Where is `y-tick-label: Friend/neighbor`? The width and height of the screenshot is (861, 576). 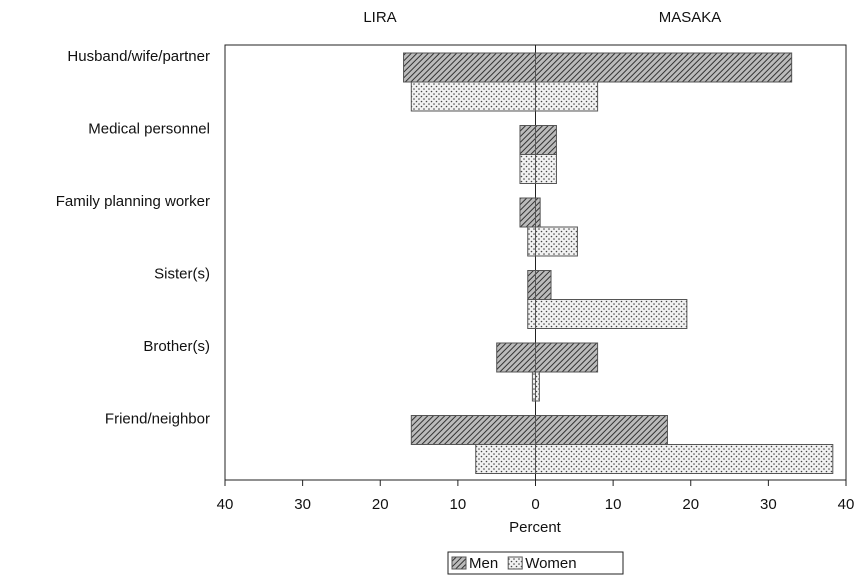 y-tick-label: Friend/neighbor is located at coordinates (157, 418).